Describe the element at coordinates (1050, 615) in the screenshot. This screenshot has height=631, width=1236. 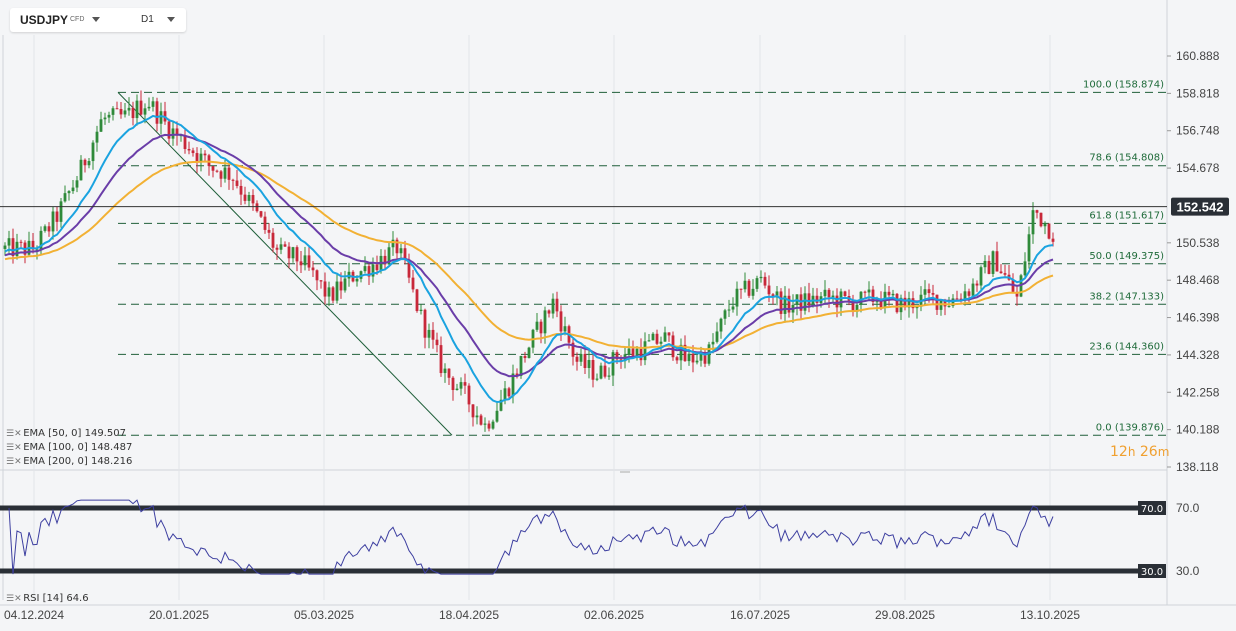
I see `date-tick-label: 13.10.2025` at that location.